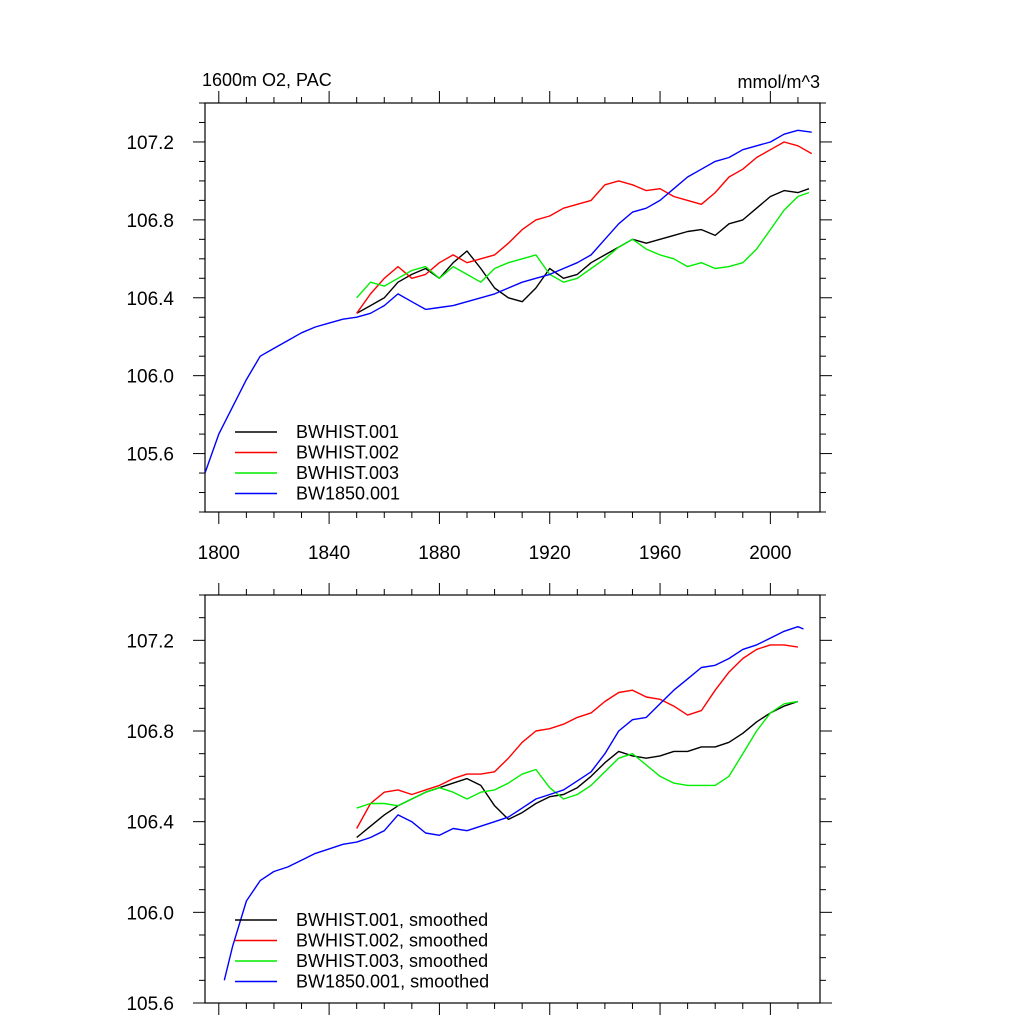 The height and width of the screenshot is (1024, 1024). Describe the element at coordinates (577, 754) in the screenshot. I see `series-line-bwhist-003-smoothed` at that location.